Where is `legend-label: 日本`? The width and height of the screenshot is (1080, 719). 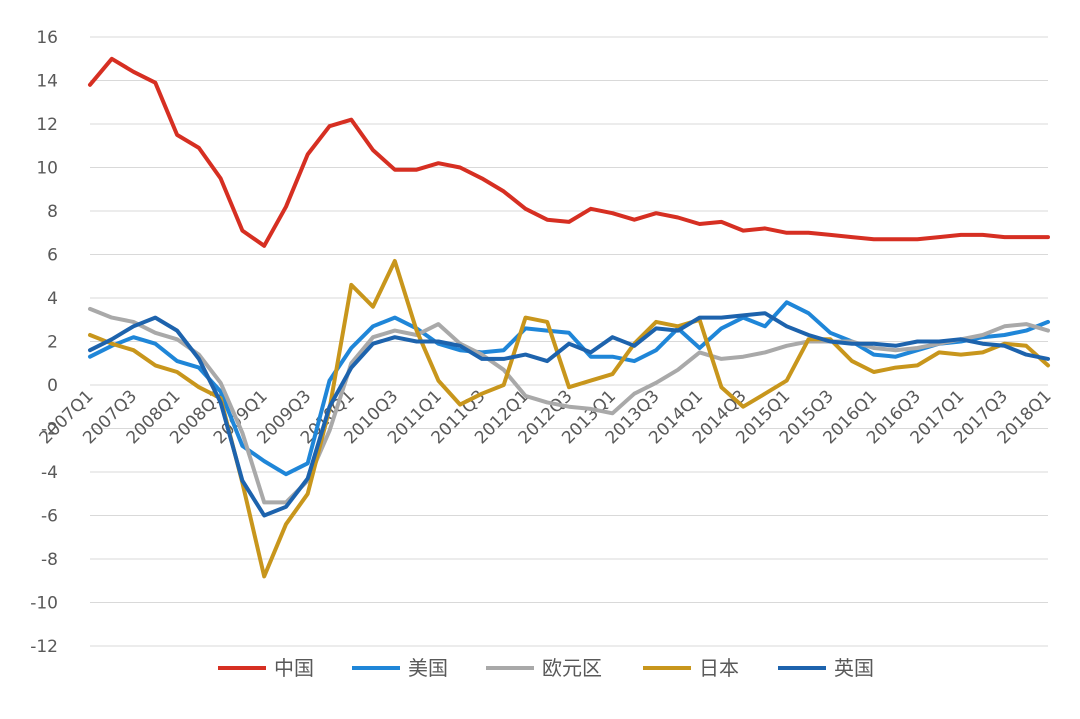
legend-label: 日本 is located at coordinates (719, 668).